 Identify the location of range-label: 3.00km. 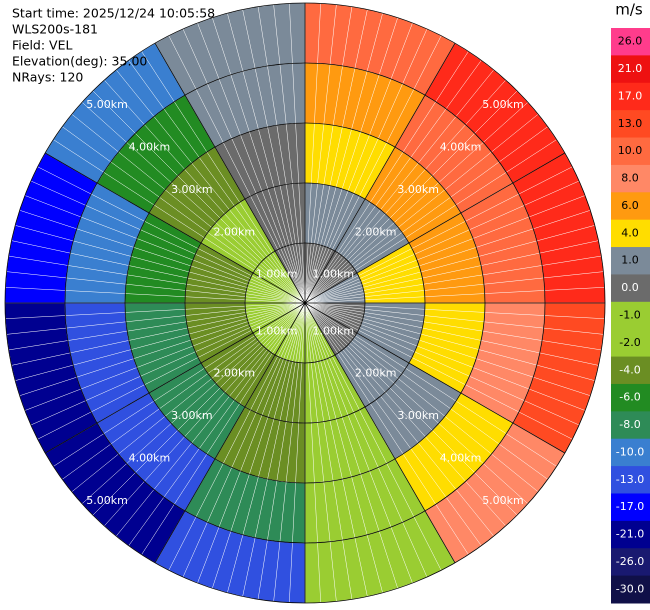
(418, 189).